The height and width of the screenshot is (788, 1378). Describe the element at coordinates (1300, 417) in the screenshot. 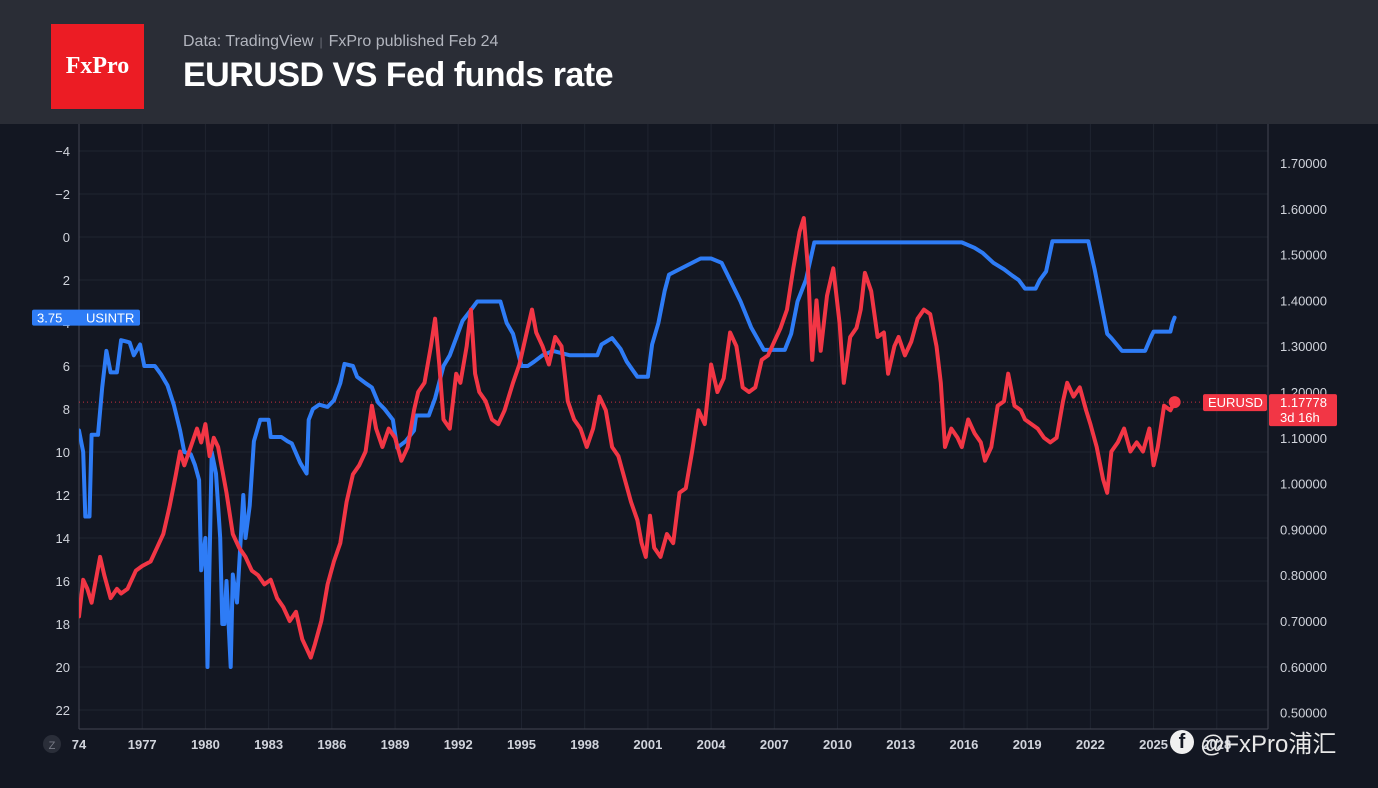

I see `eurusd-countdown: 3d 16h` at that location.